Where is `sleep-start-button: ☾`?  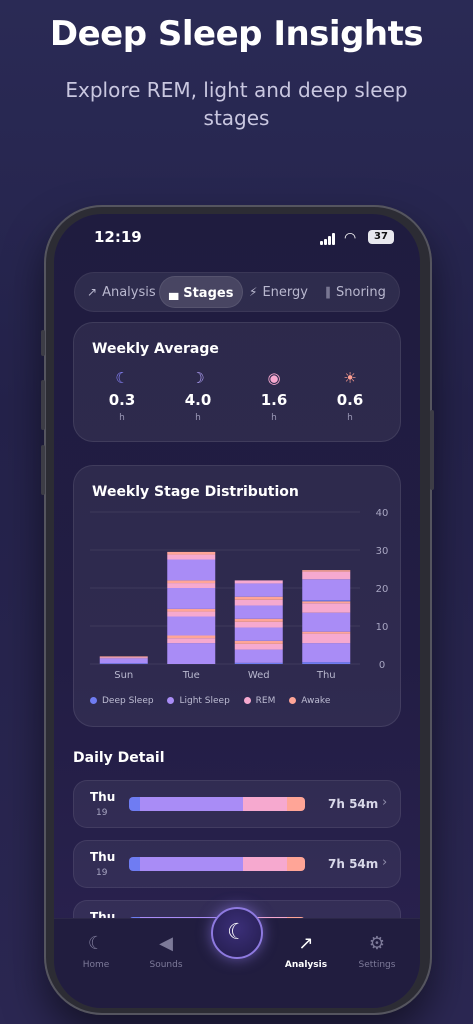
sleep-start-button: ☾ is located at coordinates (237, 933).